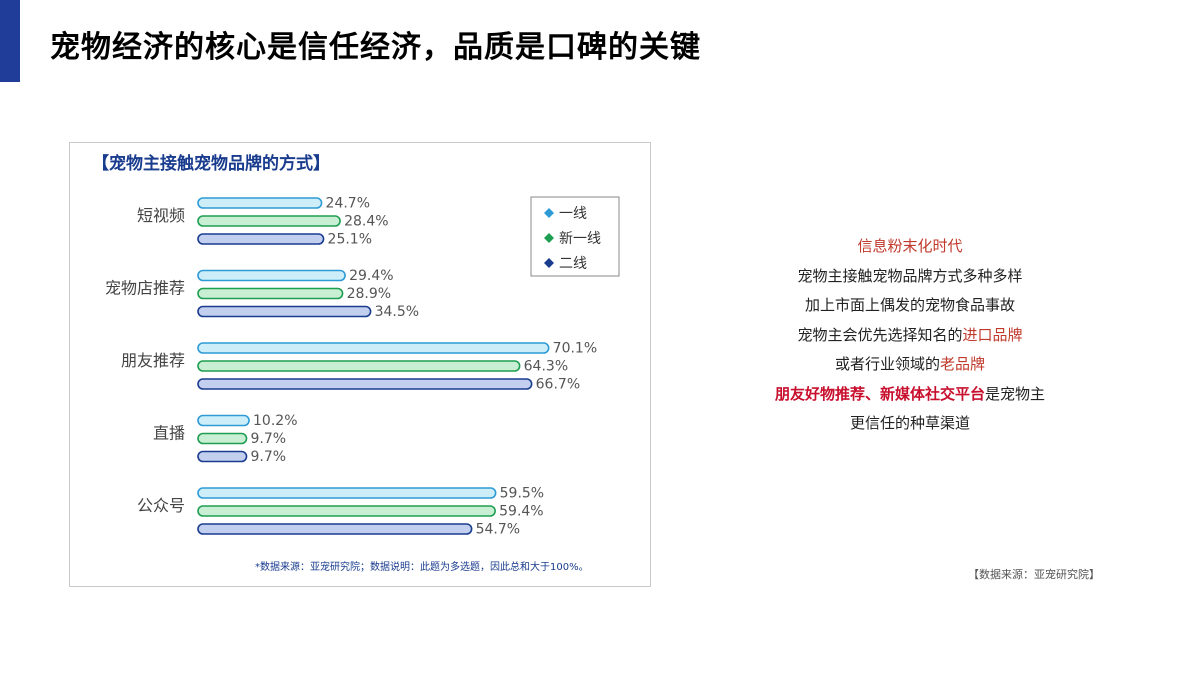  What do you see at coordinates (10, 41) in the screenshot?
I see `title-accent-bar` at bounding box center [10, 41].